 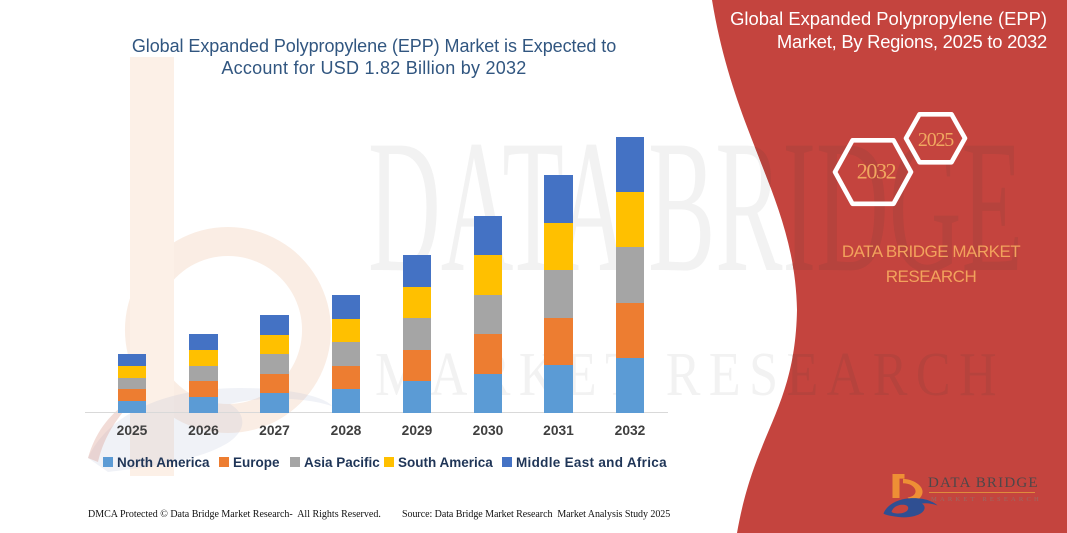 What do you see at coordinates (876, 171) in the screenshot?
I see `svg-text: 2032` at bounding box center [876, 171].